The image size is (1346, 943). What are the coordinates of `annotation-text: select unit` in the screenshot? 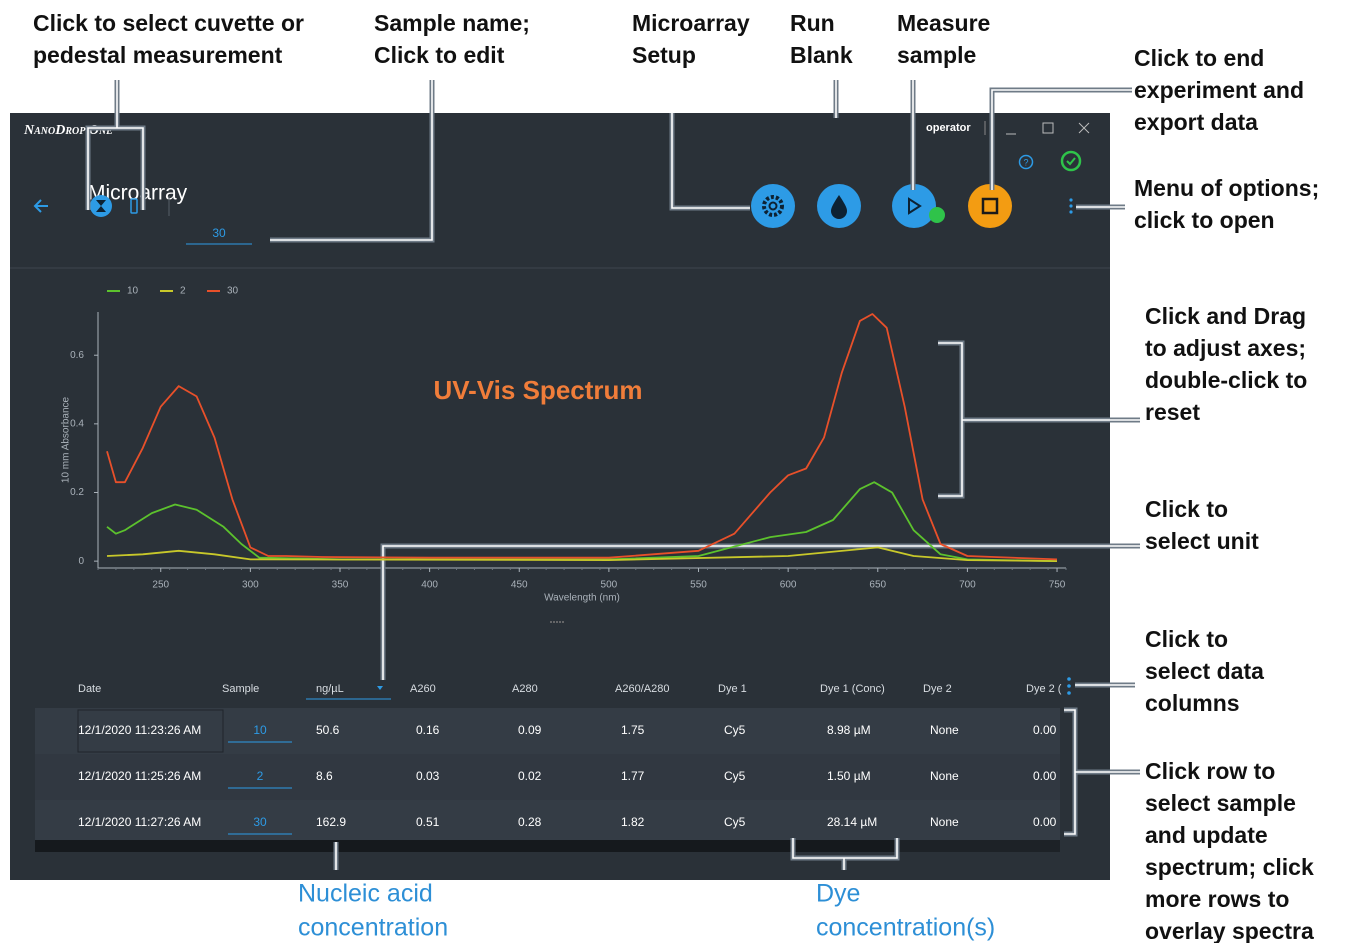 It's located at (1202, 541).